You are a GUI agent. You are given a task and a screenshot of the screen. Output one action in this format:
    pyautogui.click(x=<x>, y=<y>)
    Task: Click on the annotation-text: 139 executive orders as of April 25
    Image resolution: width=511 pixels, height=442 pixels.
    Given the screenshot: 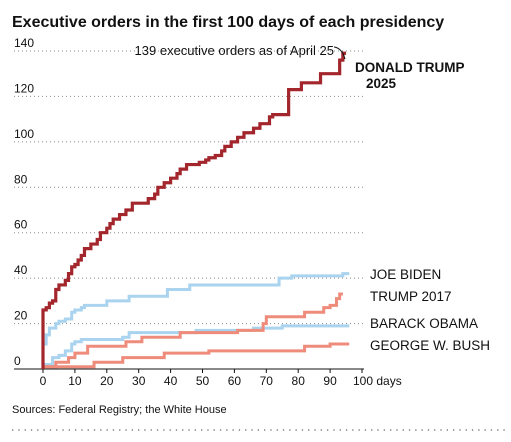 What is the action you would take?
    pyautogui.click(x=234, y=50)
    